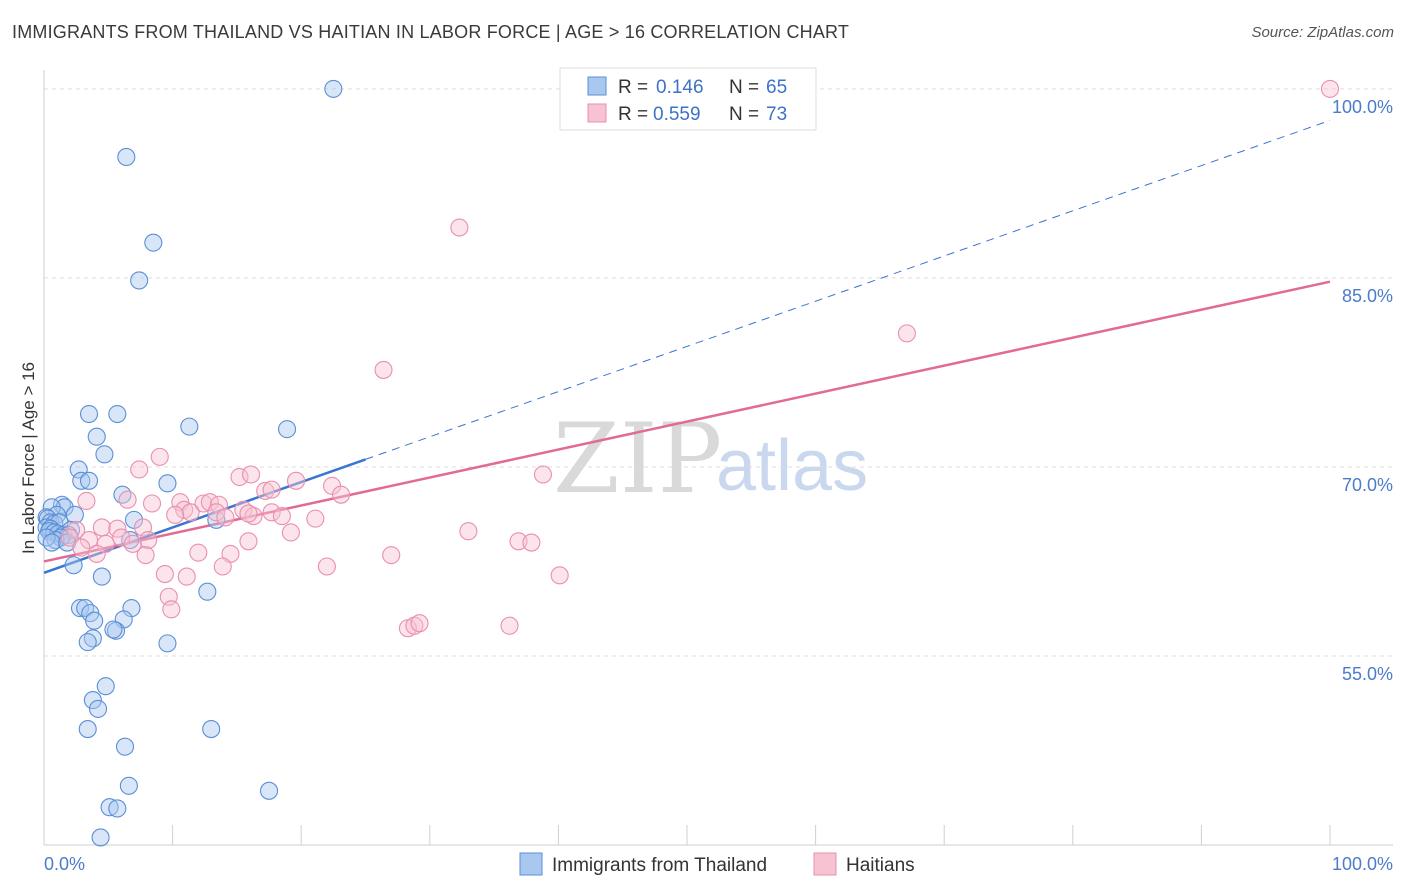  Describe the element at coordinates (597, 86) in the screenshot. I see `legend-swatch-thailand` at that location.